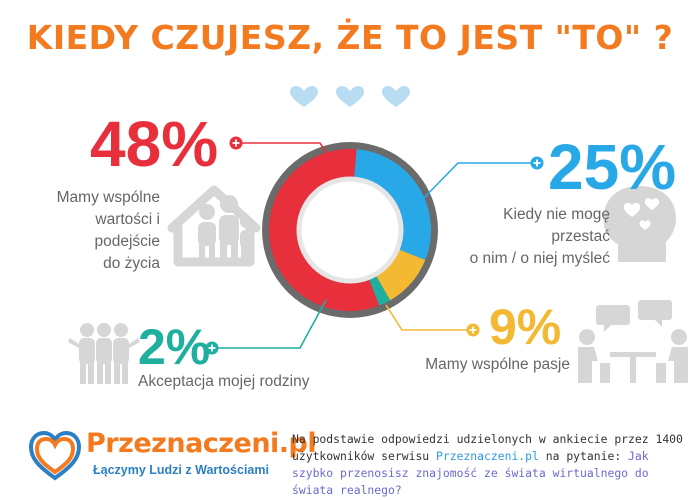 Image resolution: width=700 pixels, height=500 pixels. Describe the element at coordinates (104, 353) in the screenshot. I see `people-group-icon` at that location.